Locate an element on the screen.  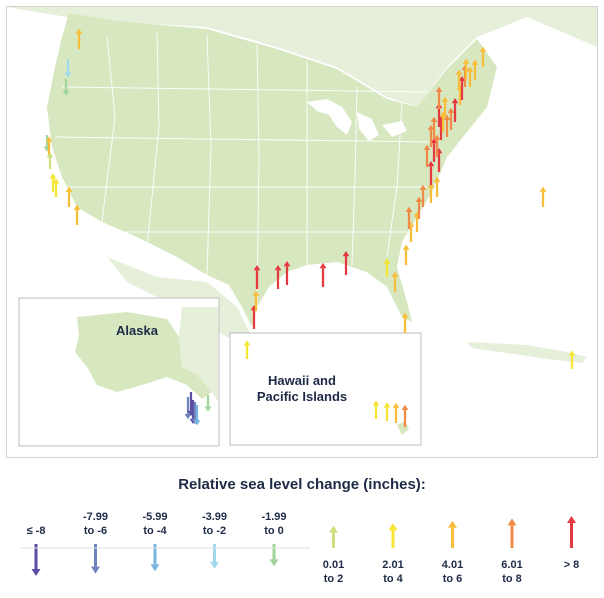
station-arrow-14-head is located at coordinates (287, 264).